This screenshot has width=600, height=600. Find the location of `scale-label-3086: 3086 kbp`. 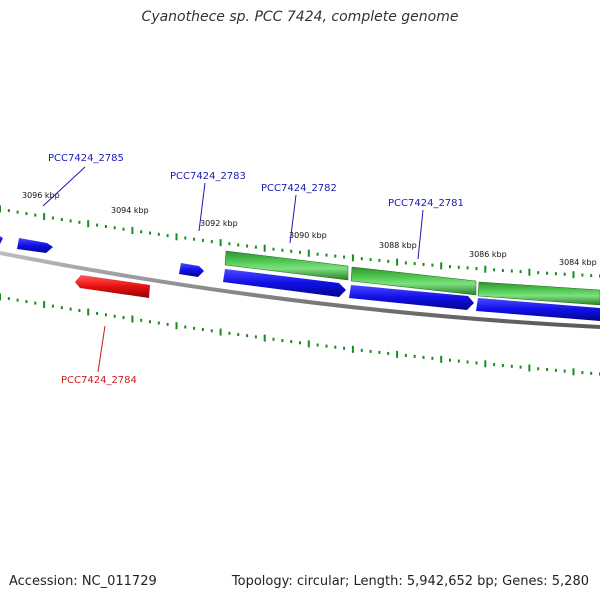

scale-label-3086: 3086 kbp is located at coordinates (488, 254).